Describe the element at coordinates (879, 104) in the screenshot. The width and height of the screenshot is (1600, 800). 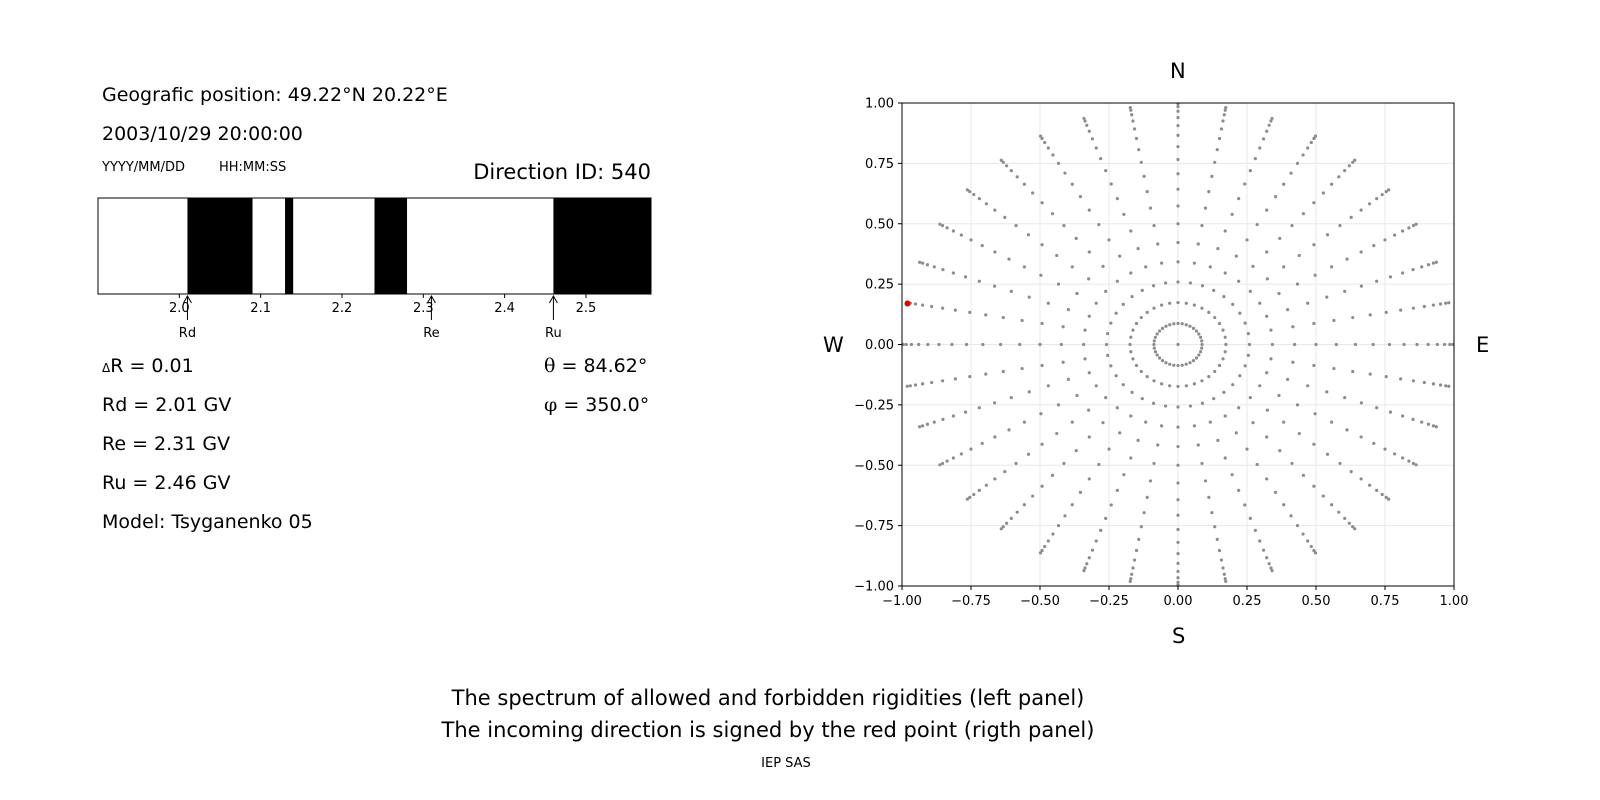
I see `y-tick-label: 1.00` at that location.